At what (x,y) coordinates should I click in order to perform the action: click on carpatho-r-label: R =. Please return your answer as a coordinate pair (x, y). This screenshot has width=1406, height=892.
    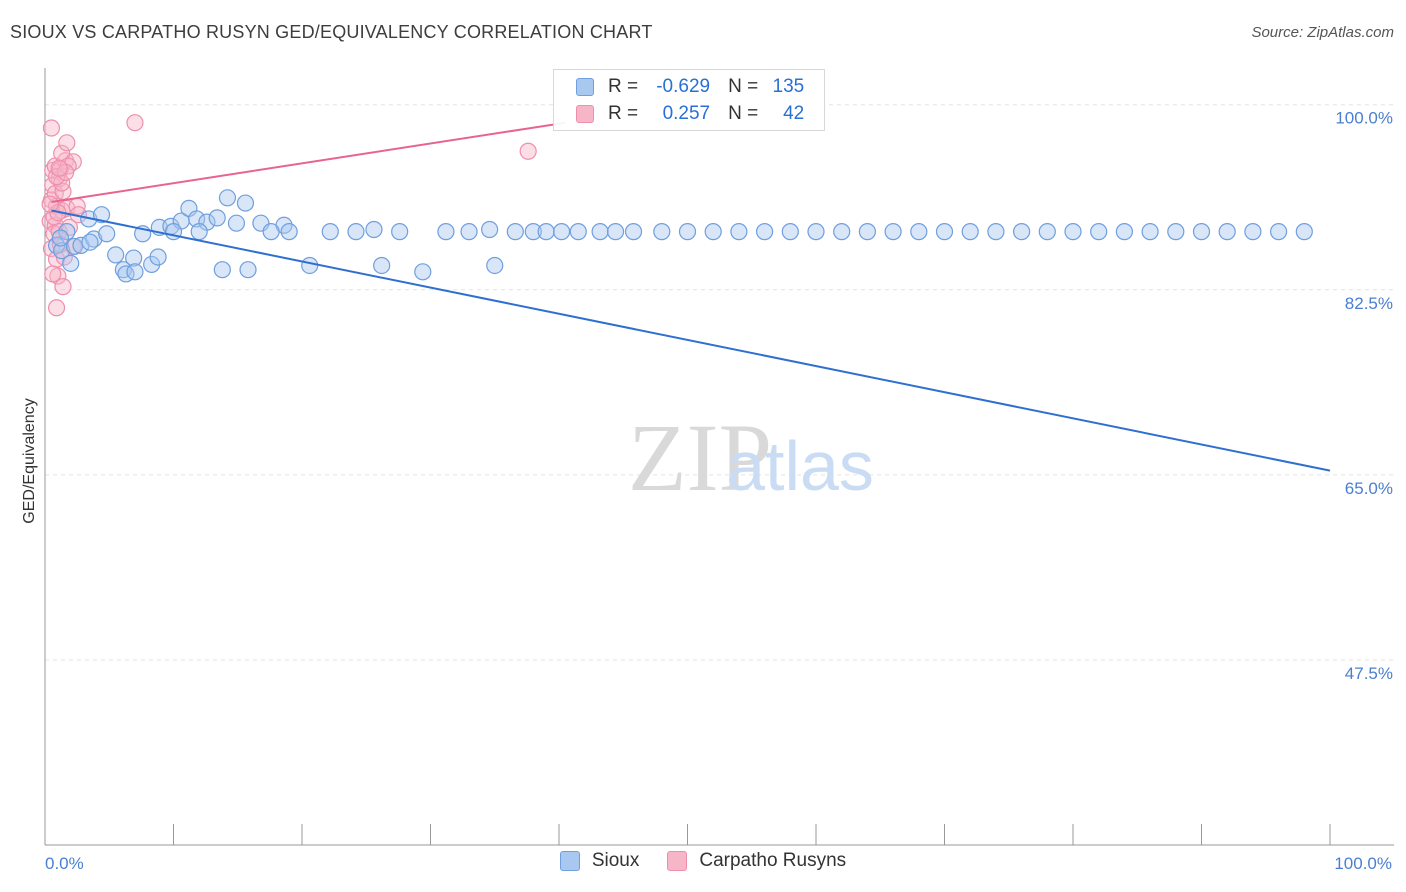
    Looking at the image, I should click on (623, 113).